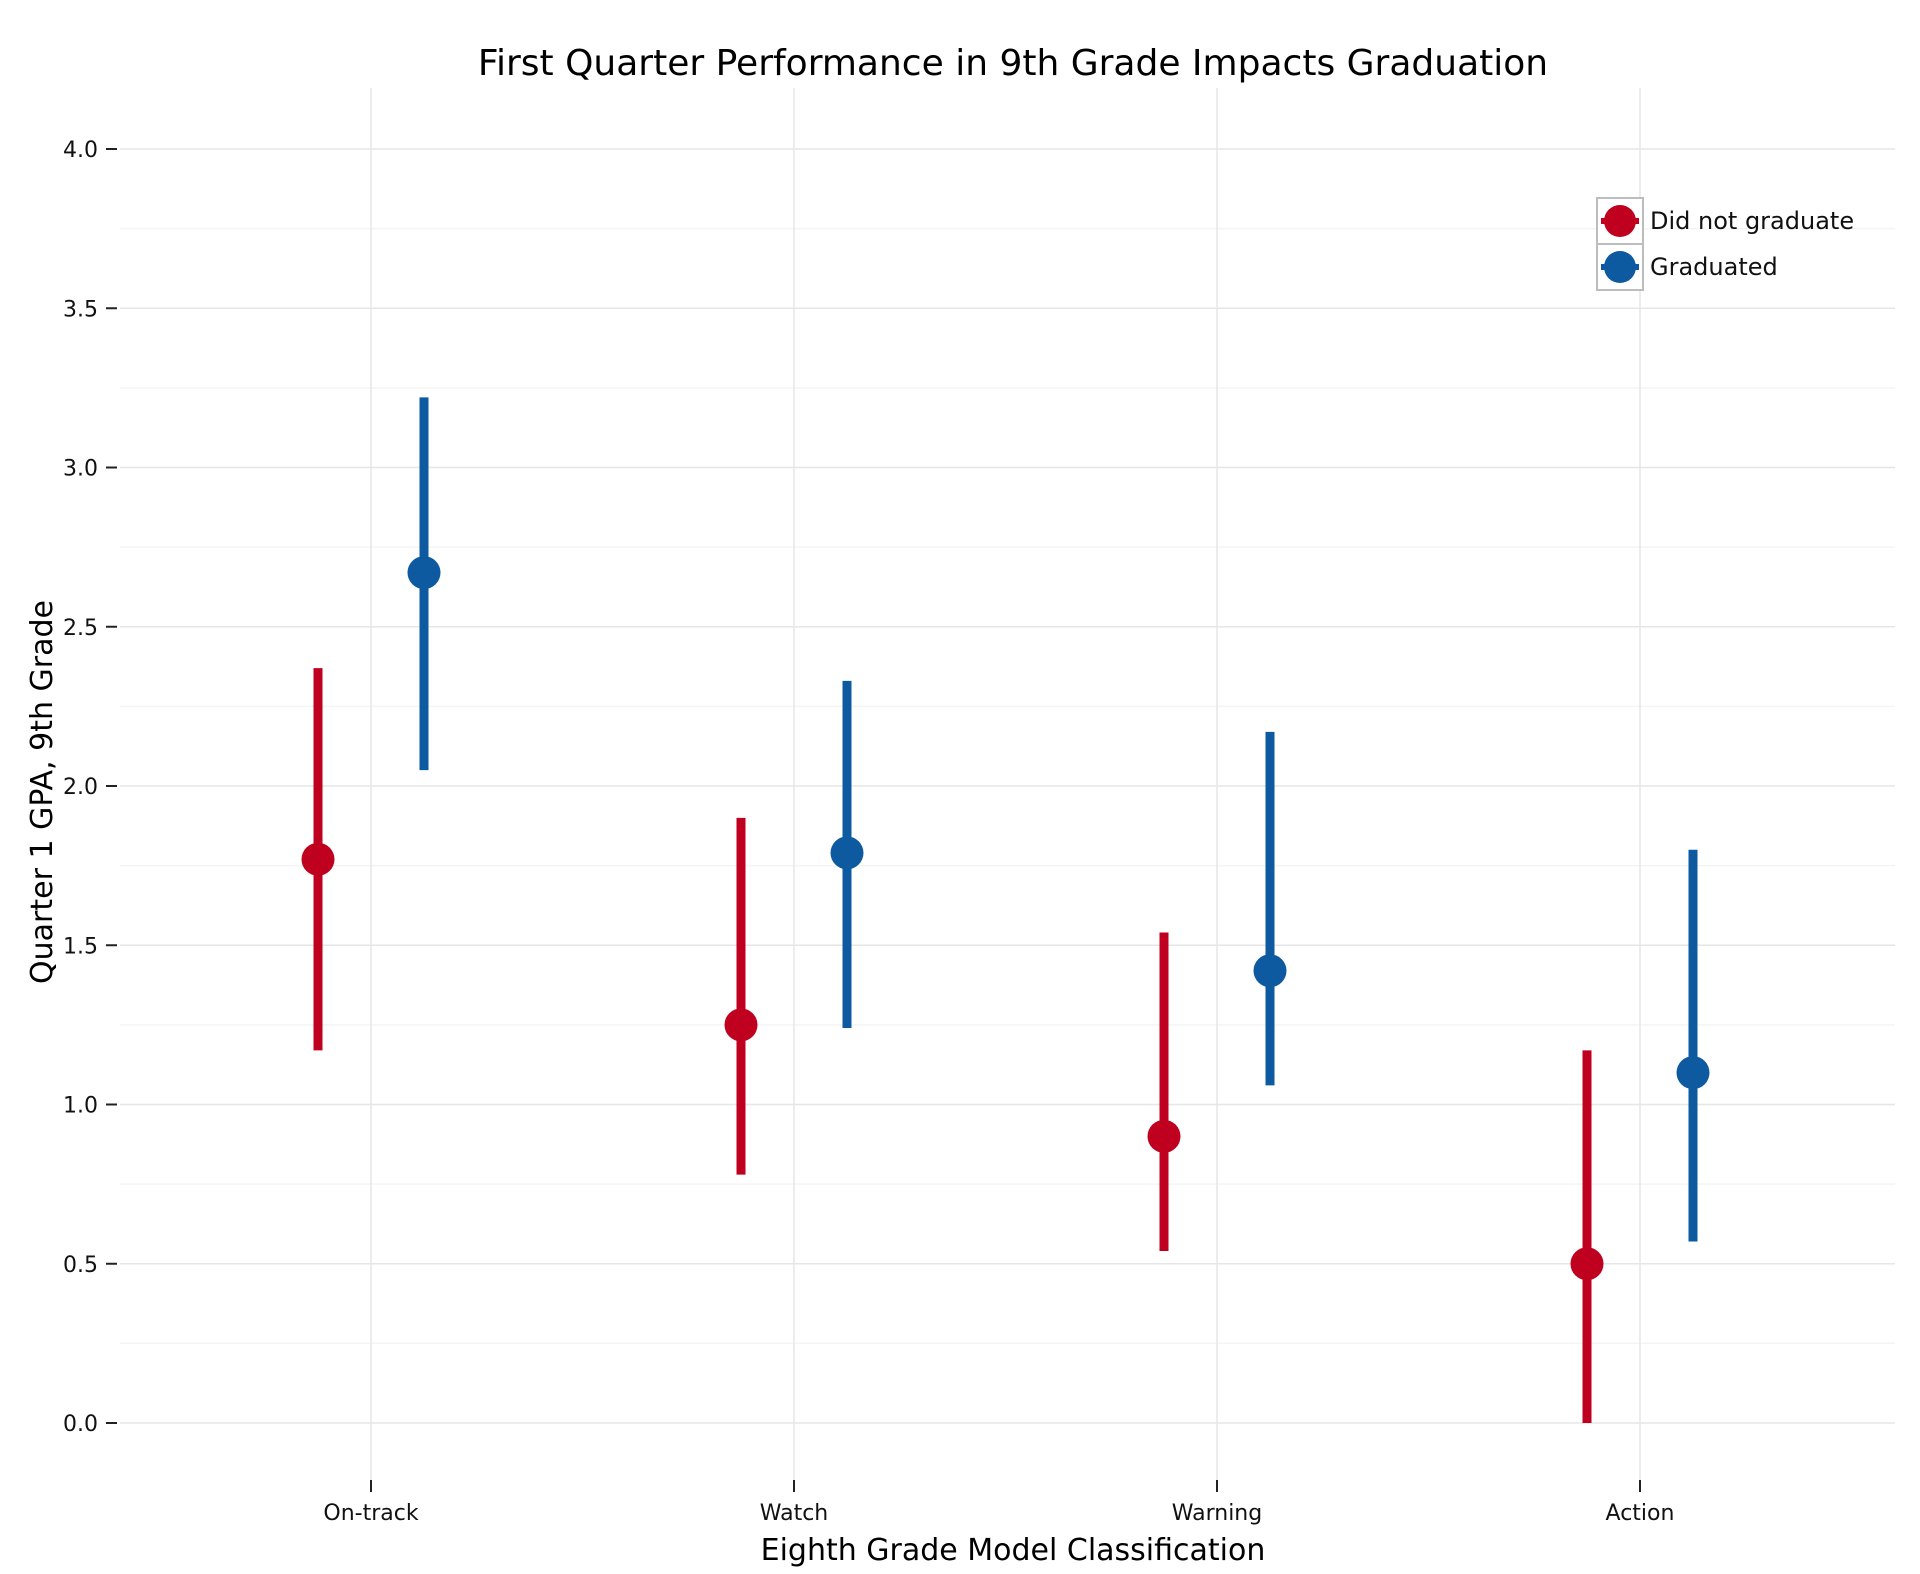 This screenshot has width=1920, height=1574. Describe the element at coordinates (1640, 1513) in the screenshot. I see `x-tick-label: Action` at that location.